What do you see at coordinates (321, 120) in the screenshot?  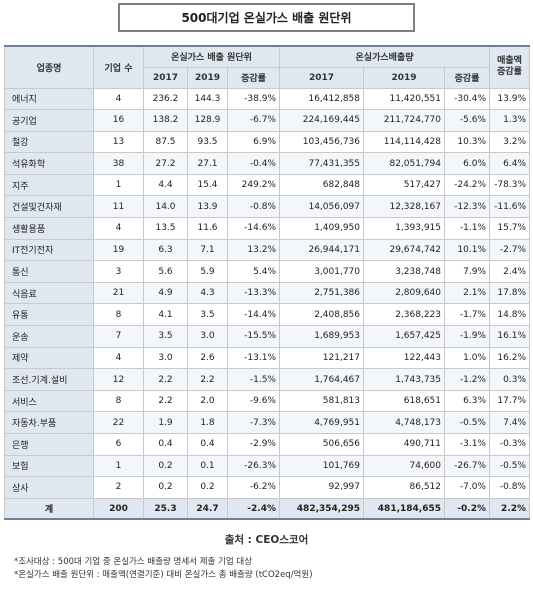 I see `cell-emission-2017: 224,169,445` at bounding box center [321, 120].